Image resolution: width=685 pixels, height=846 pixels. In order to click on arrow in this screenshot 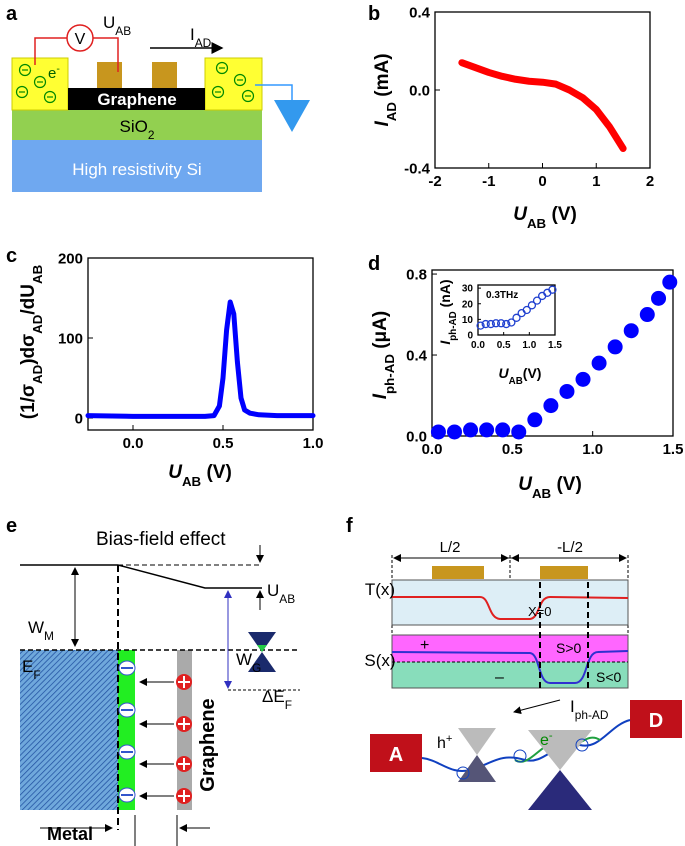, I will do `click(537, 707)`.